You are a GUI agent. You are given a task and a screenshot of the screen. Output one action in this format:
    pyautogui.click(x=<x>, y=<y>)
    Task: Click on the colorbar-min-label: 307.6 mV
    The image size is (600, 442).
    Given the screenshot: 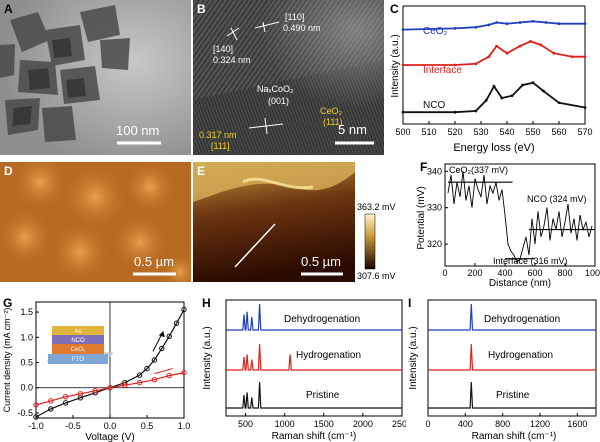 What is the action you would take?
    pyautogui.click(x=376, y=276)
    